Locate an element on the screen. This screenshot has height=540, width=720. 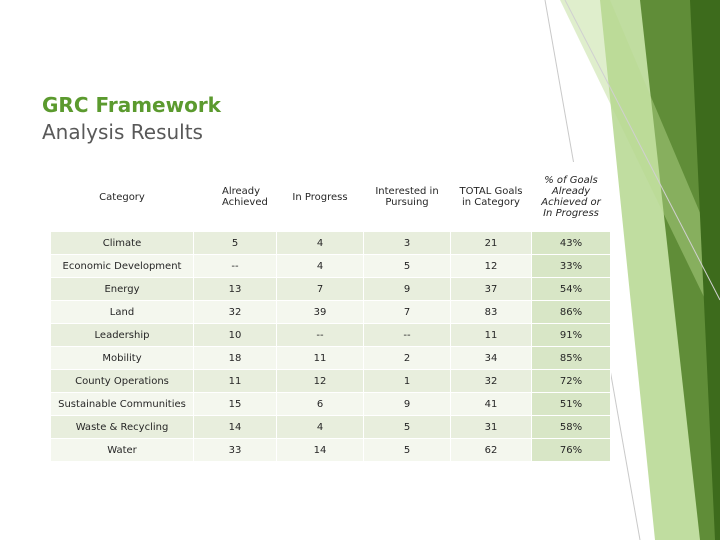
cell-percent: 54% is located at coordinates (571, 289).